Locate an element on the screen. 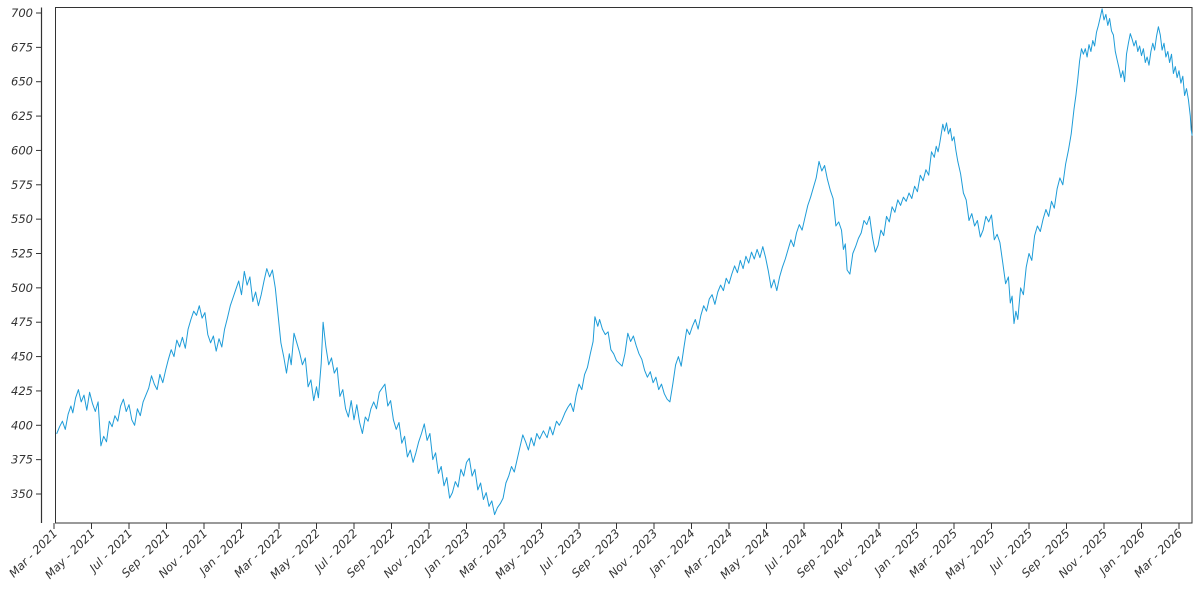 The height and width of the screenshot is (600, 1200). y-tick-label: 500 is located at coordinates (22, 288).